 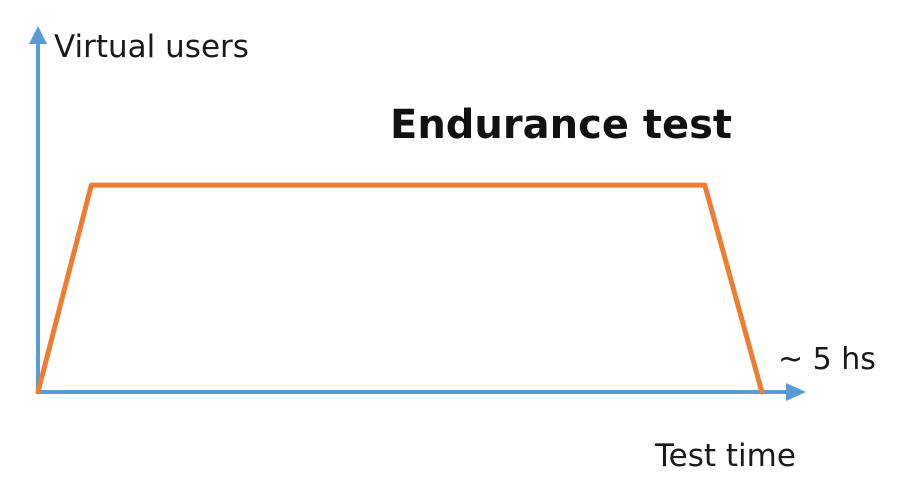 What do you see at coordinates (151, 47) in the screenshot?
I see `y-axis-label: Virtual users` at bounding box center [151, 47].